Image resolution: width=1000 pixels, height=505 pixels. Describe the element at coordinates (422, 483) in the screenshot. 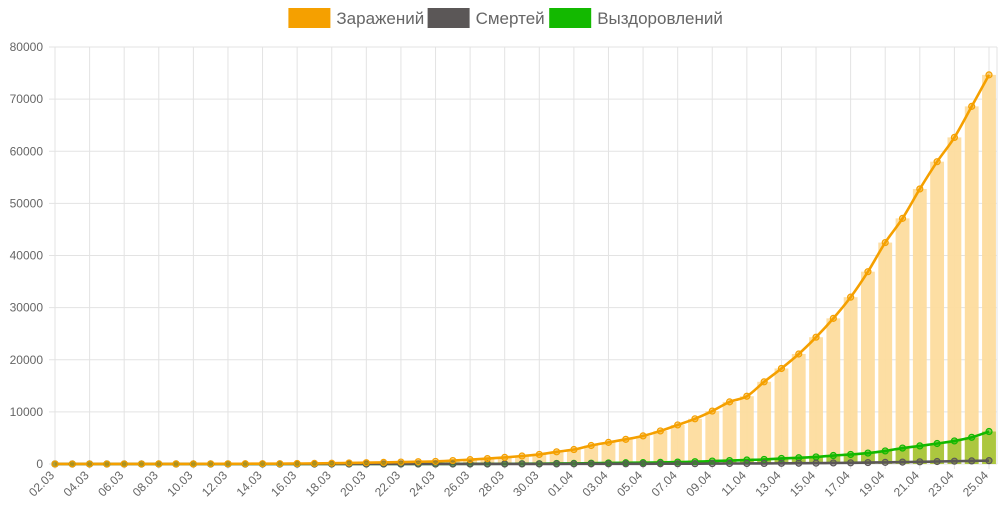

I see `x-tick-label: 24.03` at that location.